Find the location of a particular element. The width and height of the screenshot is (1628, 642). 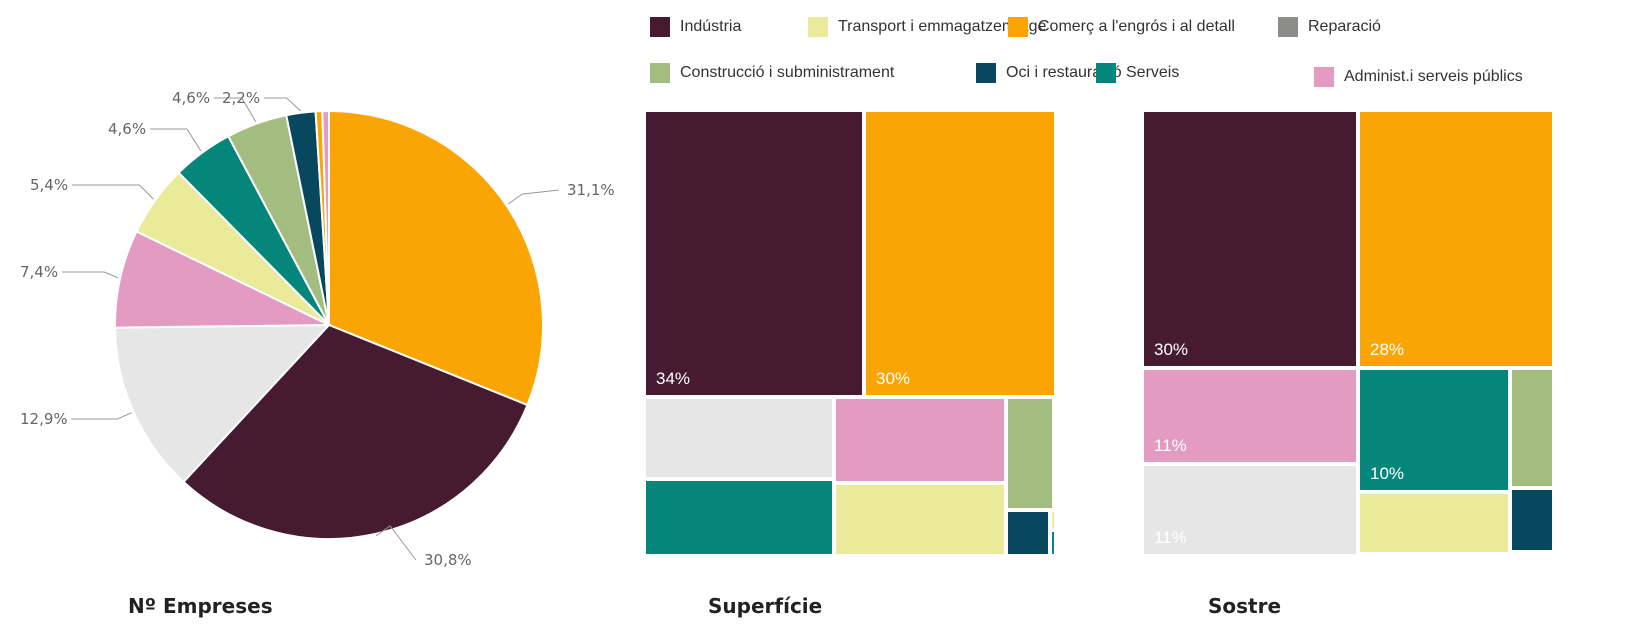

treemap-tile-comerc: 30% is located at coordinates (960, 253).